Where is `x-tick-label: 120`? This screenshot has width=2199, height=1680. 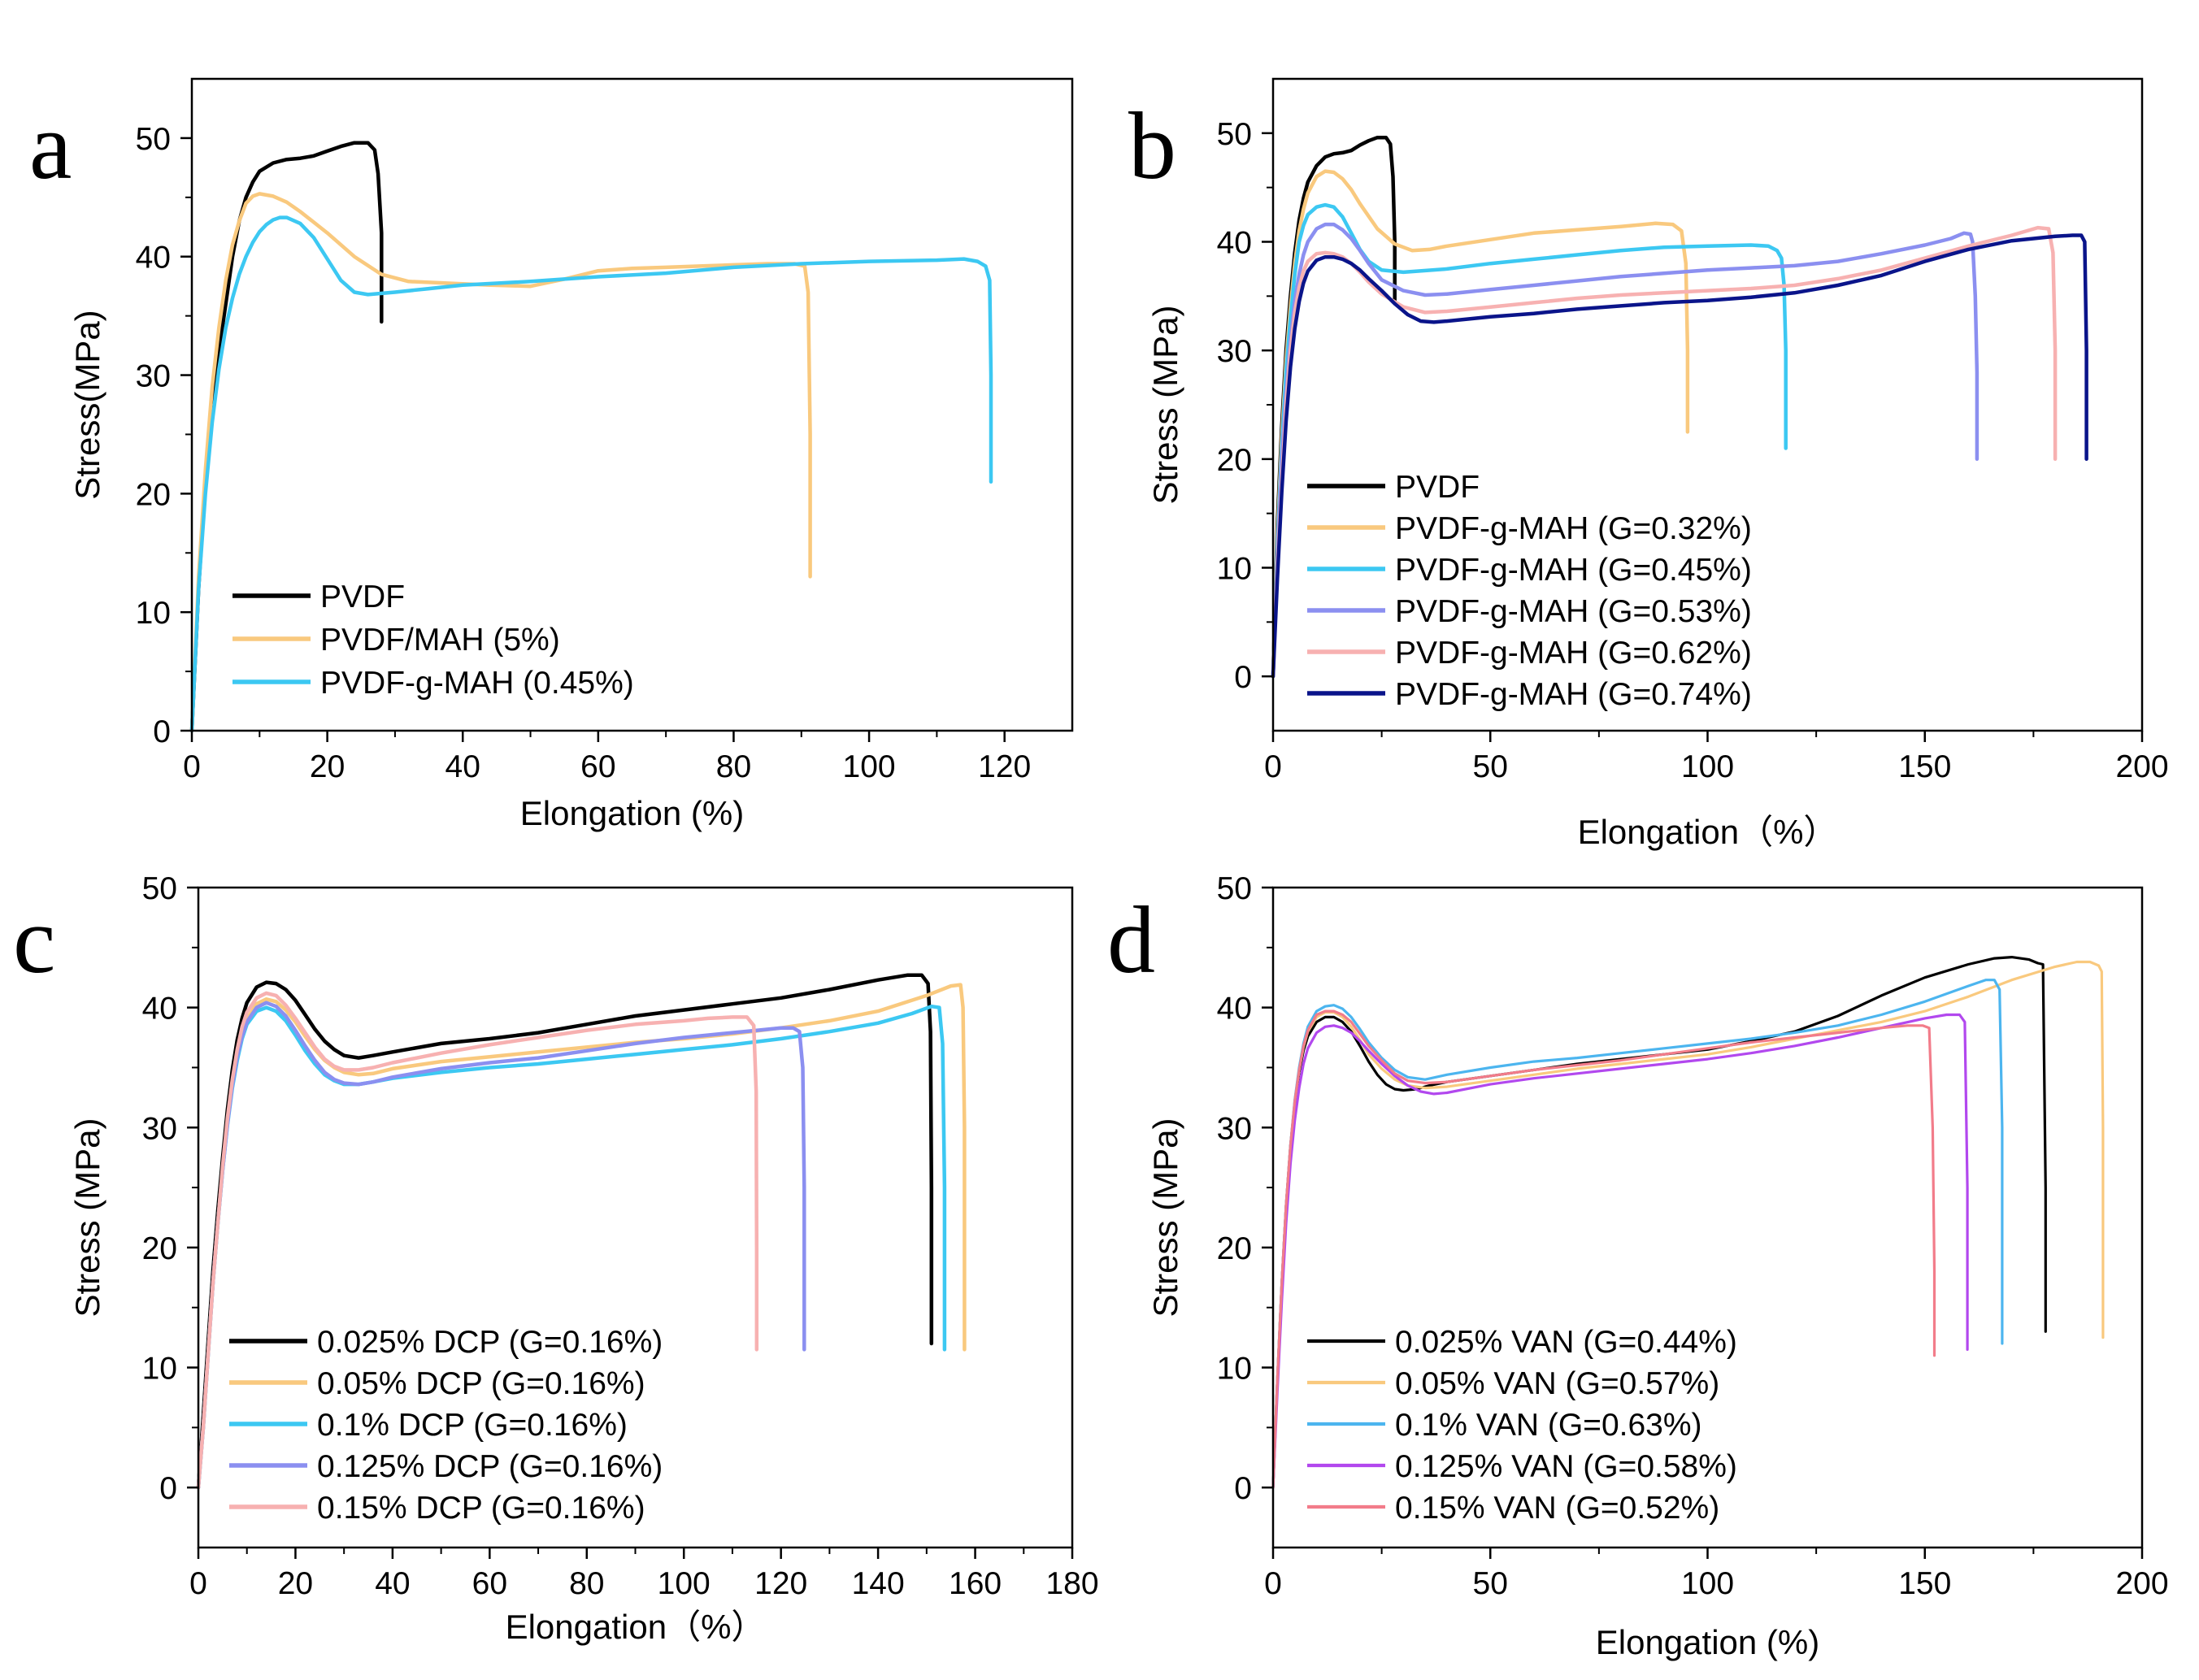
x-tick-label: 120 is located at coordinates (780, 1584).